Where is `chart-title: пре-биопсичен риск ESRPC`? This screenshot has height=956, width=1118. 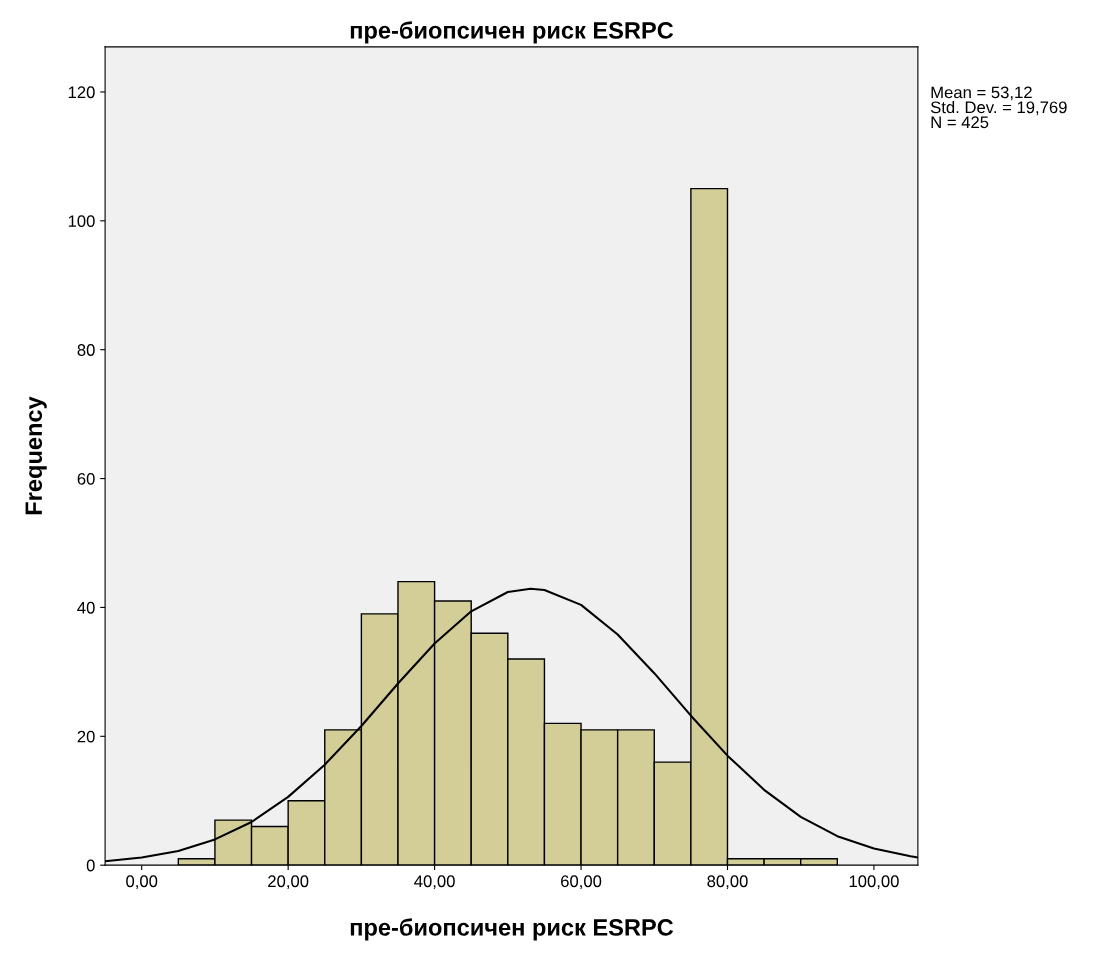 chart-title: пре-биопсичен риск ESRPC is located at coordinates (512, 32).